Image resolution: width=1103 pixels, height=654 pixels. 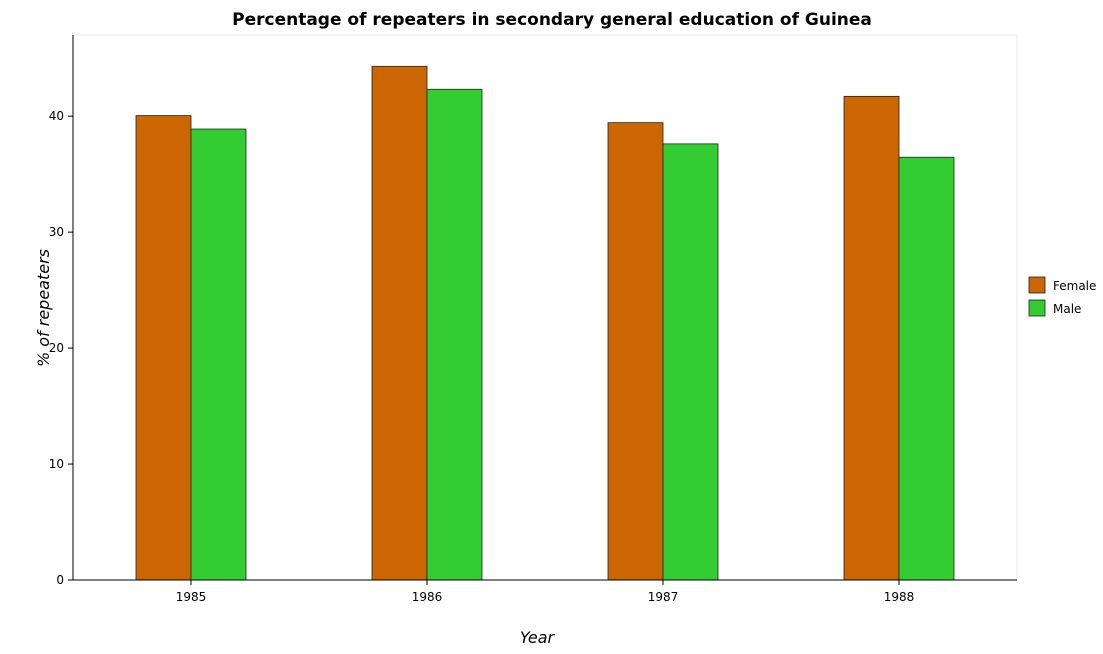 I want to click on bar-male-1985, so click(x=218, y=354).